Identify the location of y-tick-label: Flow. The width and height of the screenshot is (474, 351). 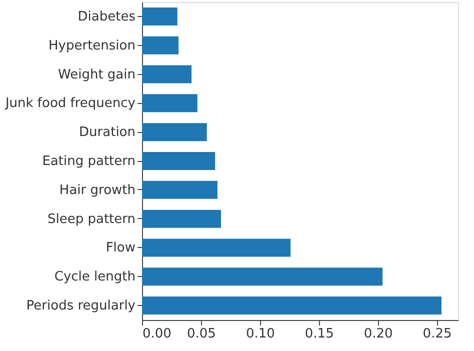
(121, 248).